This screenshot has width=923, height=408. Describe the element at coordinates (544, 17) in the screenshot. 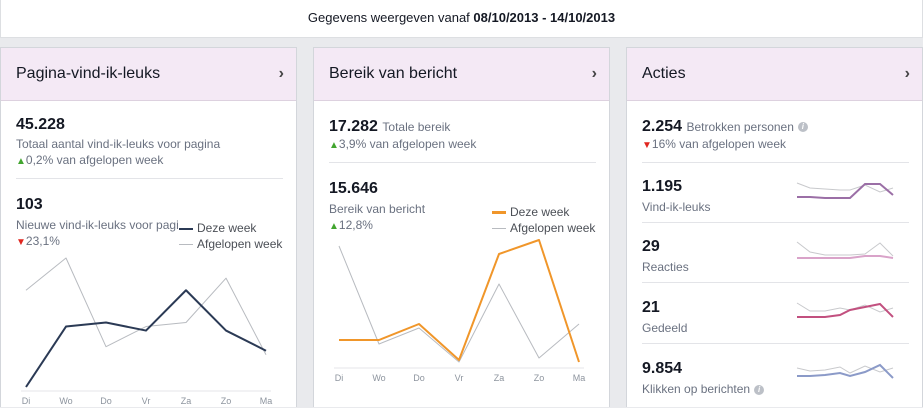

I see `date-range-value: 08/10/2013 - 14/10/2013` at that location.